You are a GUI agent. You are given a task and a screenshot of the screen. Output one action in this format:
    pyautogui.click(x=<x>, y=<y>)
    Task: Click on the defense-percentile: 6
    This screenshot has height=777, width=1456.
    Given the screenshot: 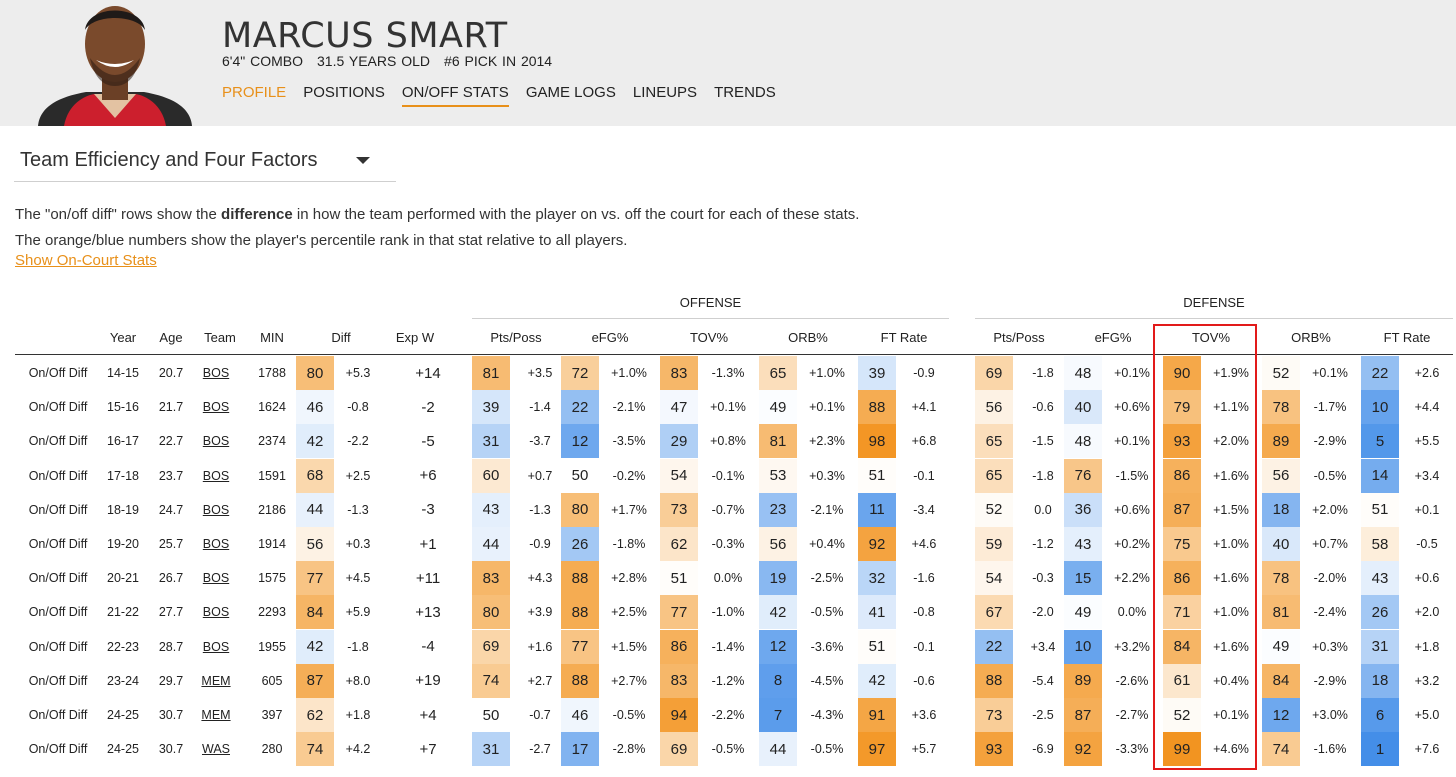 What is the action you would take?
    pyautogui.click(x=1380, y=715)
    